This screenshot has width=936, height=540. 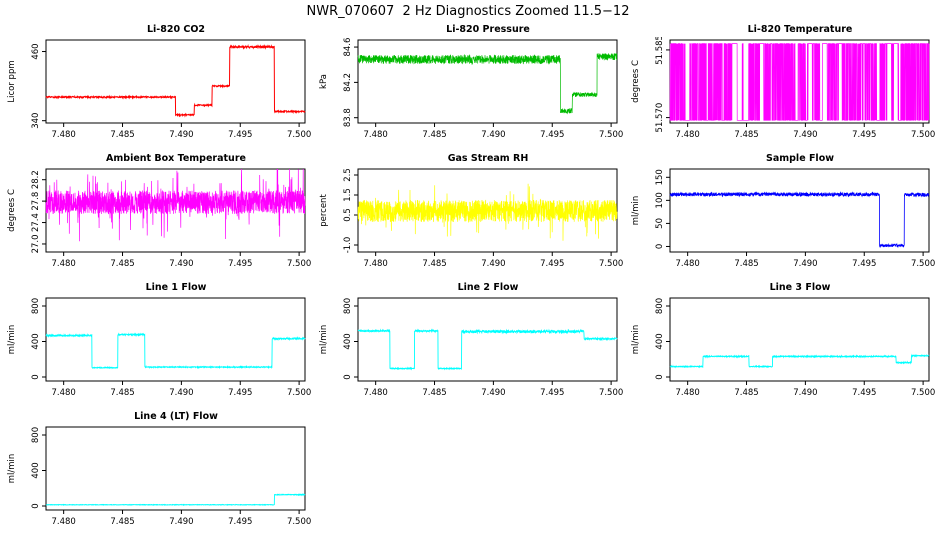 I want to click on y-tick-label: 27.4, so click(x=36, y=222).